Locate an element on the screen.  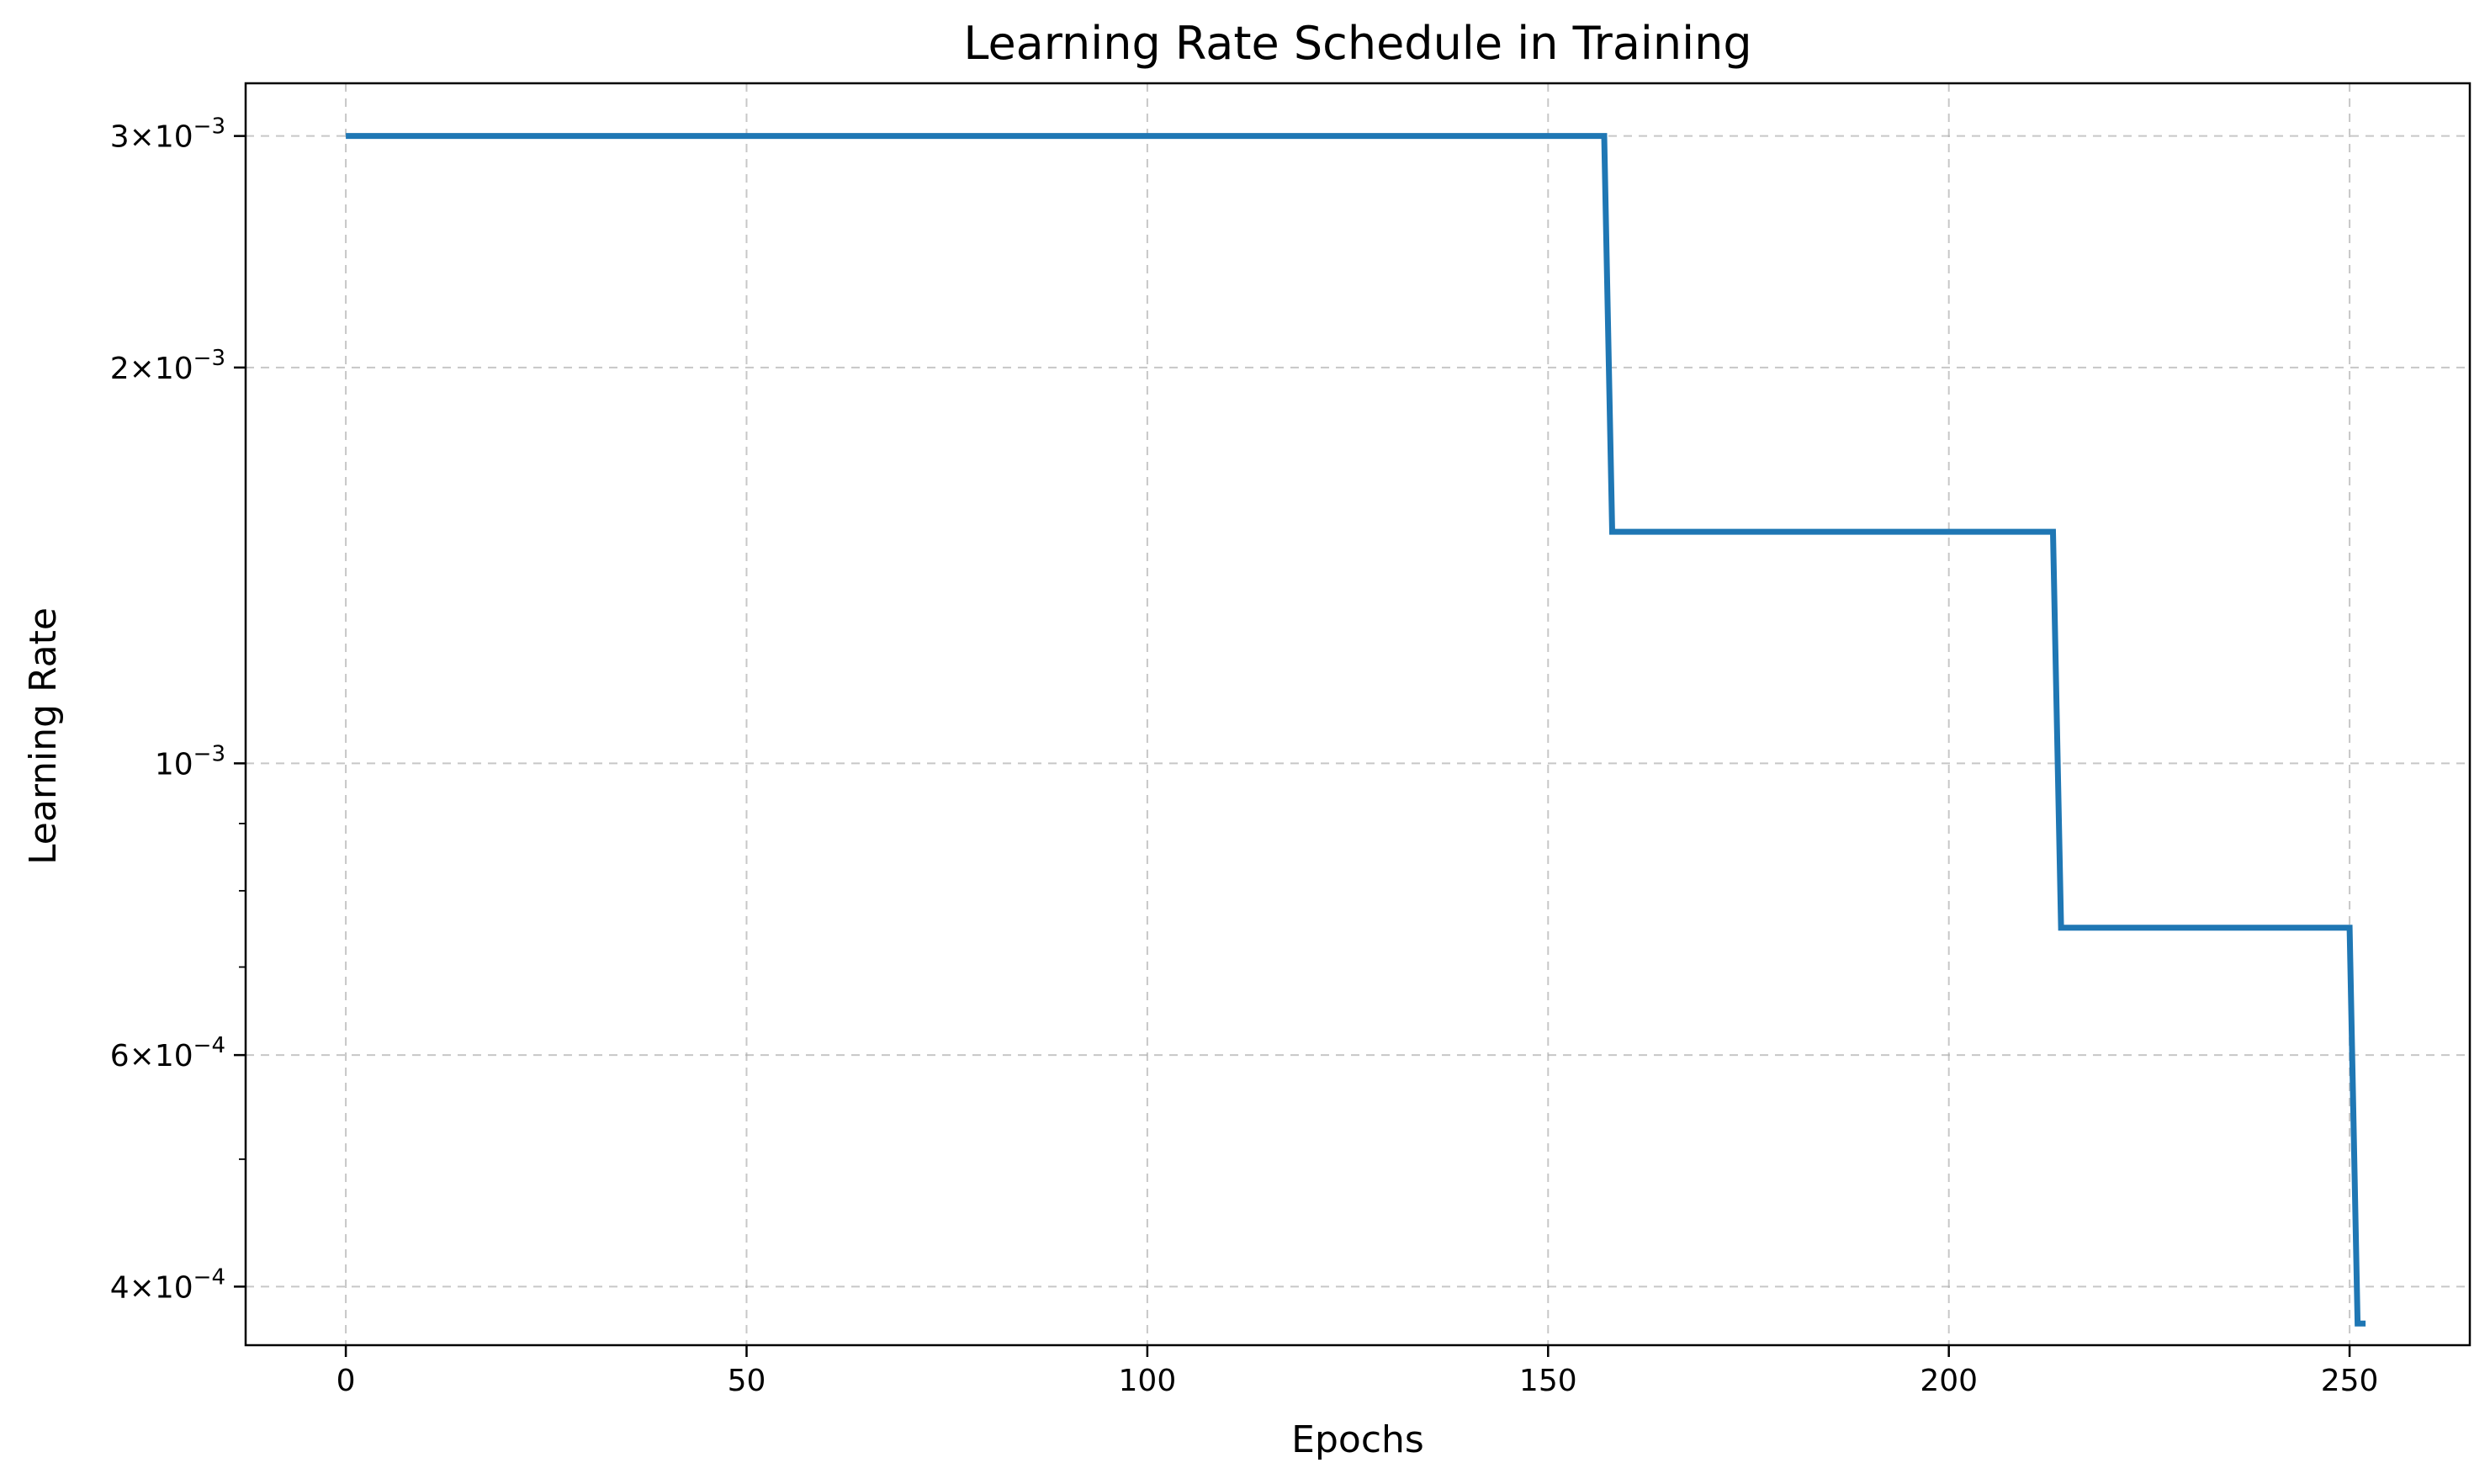
x-tick-label: 50 is located at coordinates (747, 1381).